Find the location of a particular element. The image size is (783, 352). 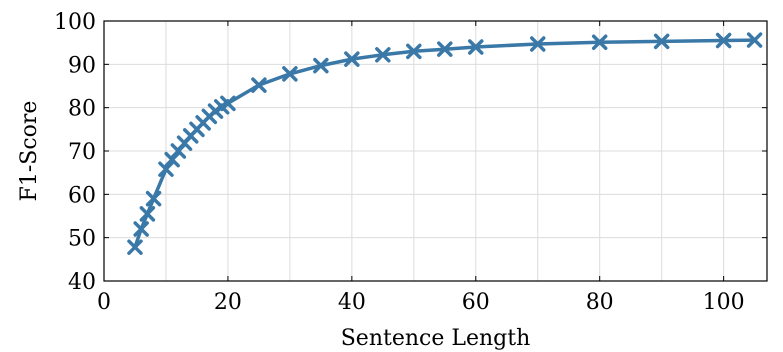

y-axis-title: F1-Score is located at coordinates (29, 151).